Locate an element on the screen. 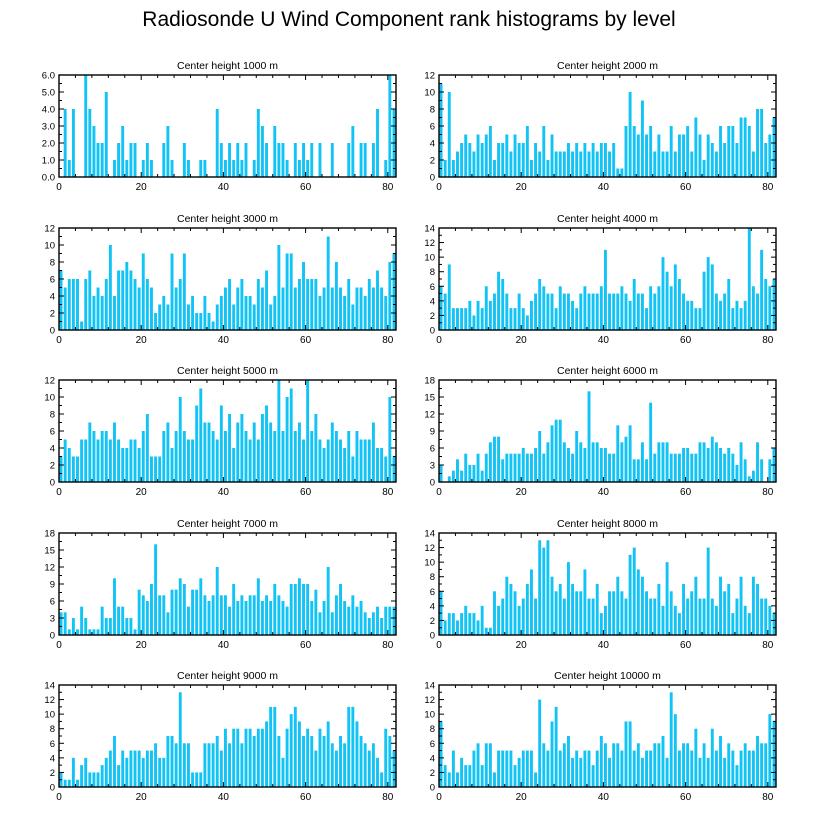  panel-title: Center height 2000 m is located at coordinates (607, 66).